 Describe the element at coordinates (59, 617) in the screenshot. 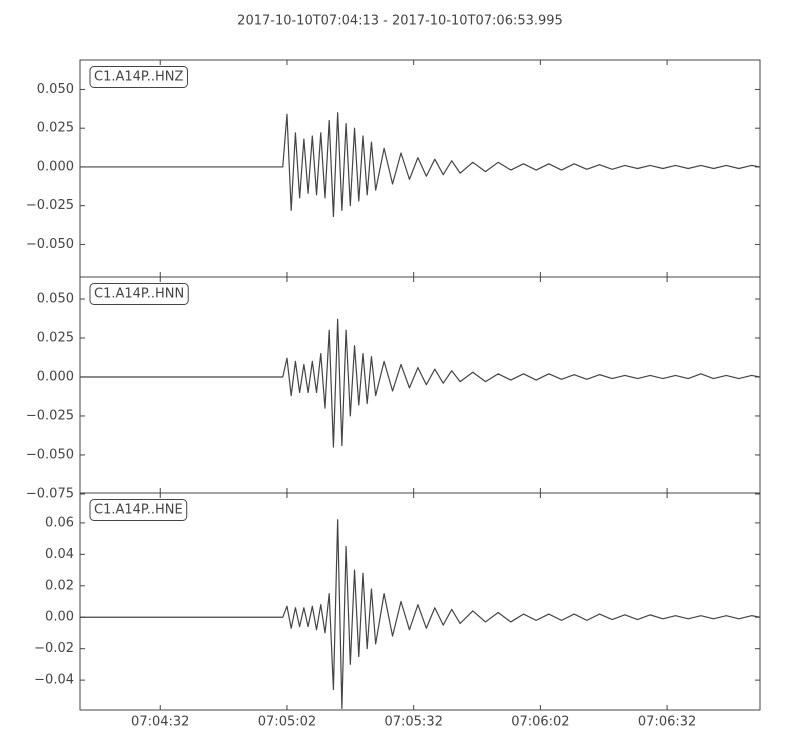

I see `y-tick-label: 0.00` at that location.